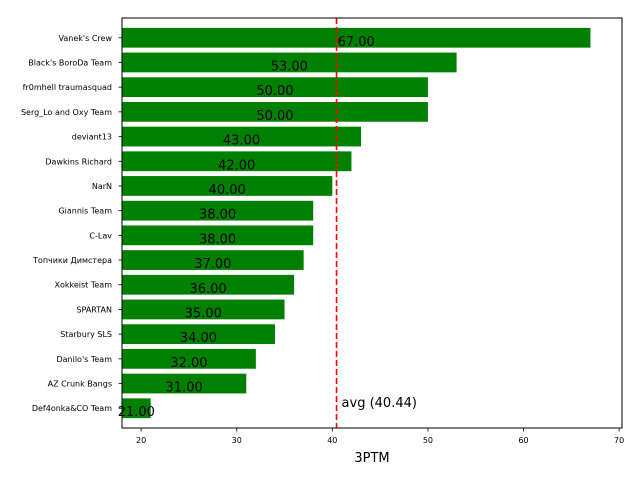  I want to click on value-label-15: 21.00, so click(136, 412).